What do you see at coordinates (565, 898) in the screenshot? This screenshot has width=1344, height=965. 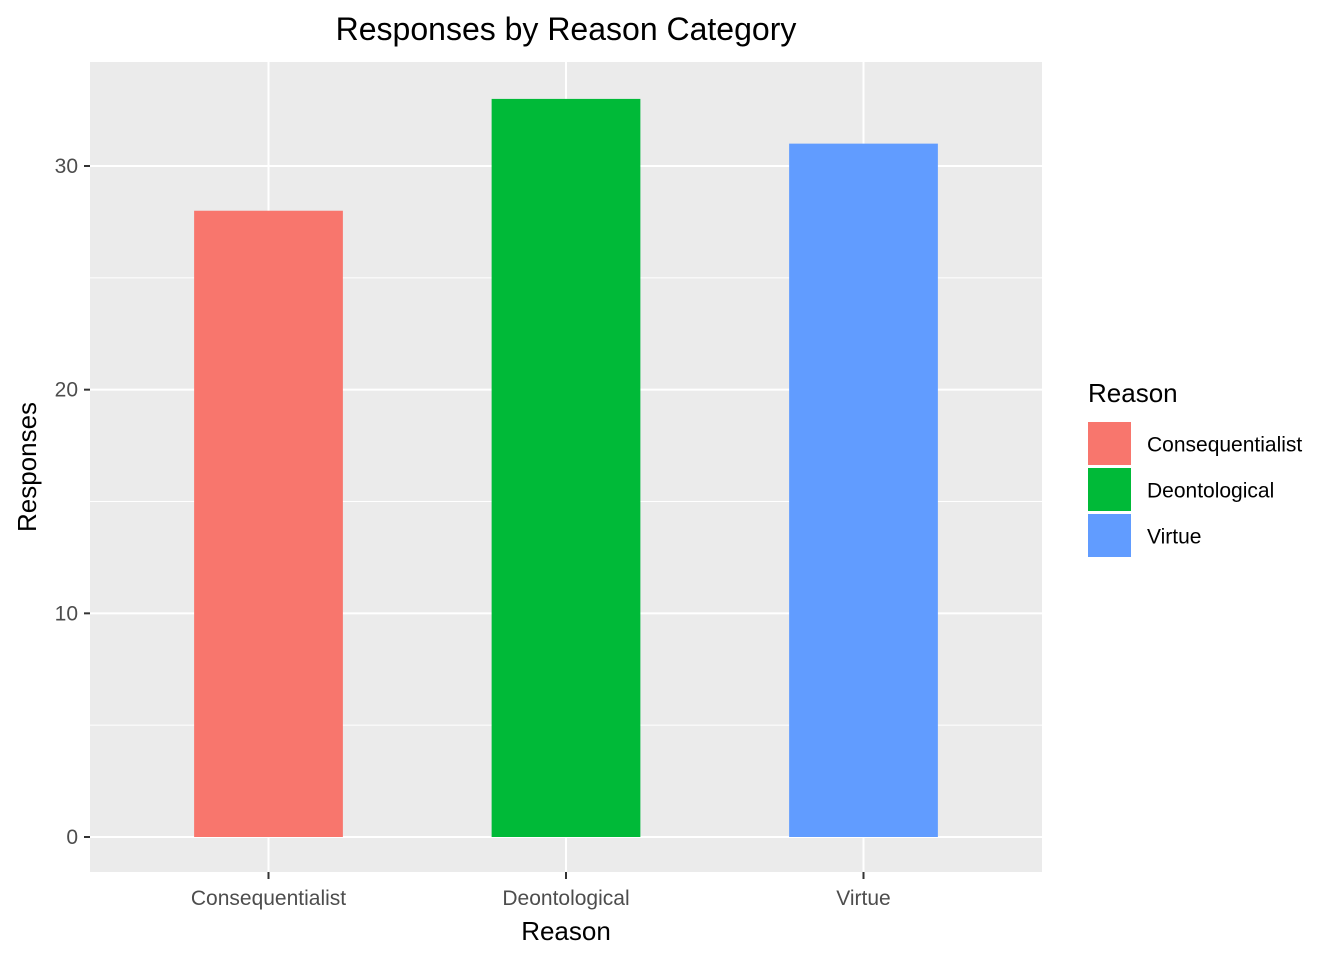 I see `x-tick-label: Deontological` at bounding box center [565, 898].